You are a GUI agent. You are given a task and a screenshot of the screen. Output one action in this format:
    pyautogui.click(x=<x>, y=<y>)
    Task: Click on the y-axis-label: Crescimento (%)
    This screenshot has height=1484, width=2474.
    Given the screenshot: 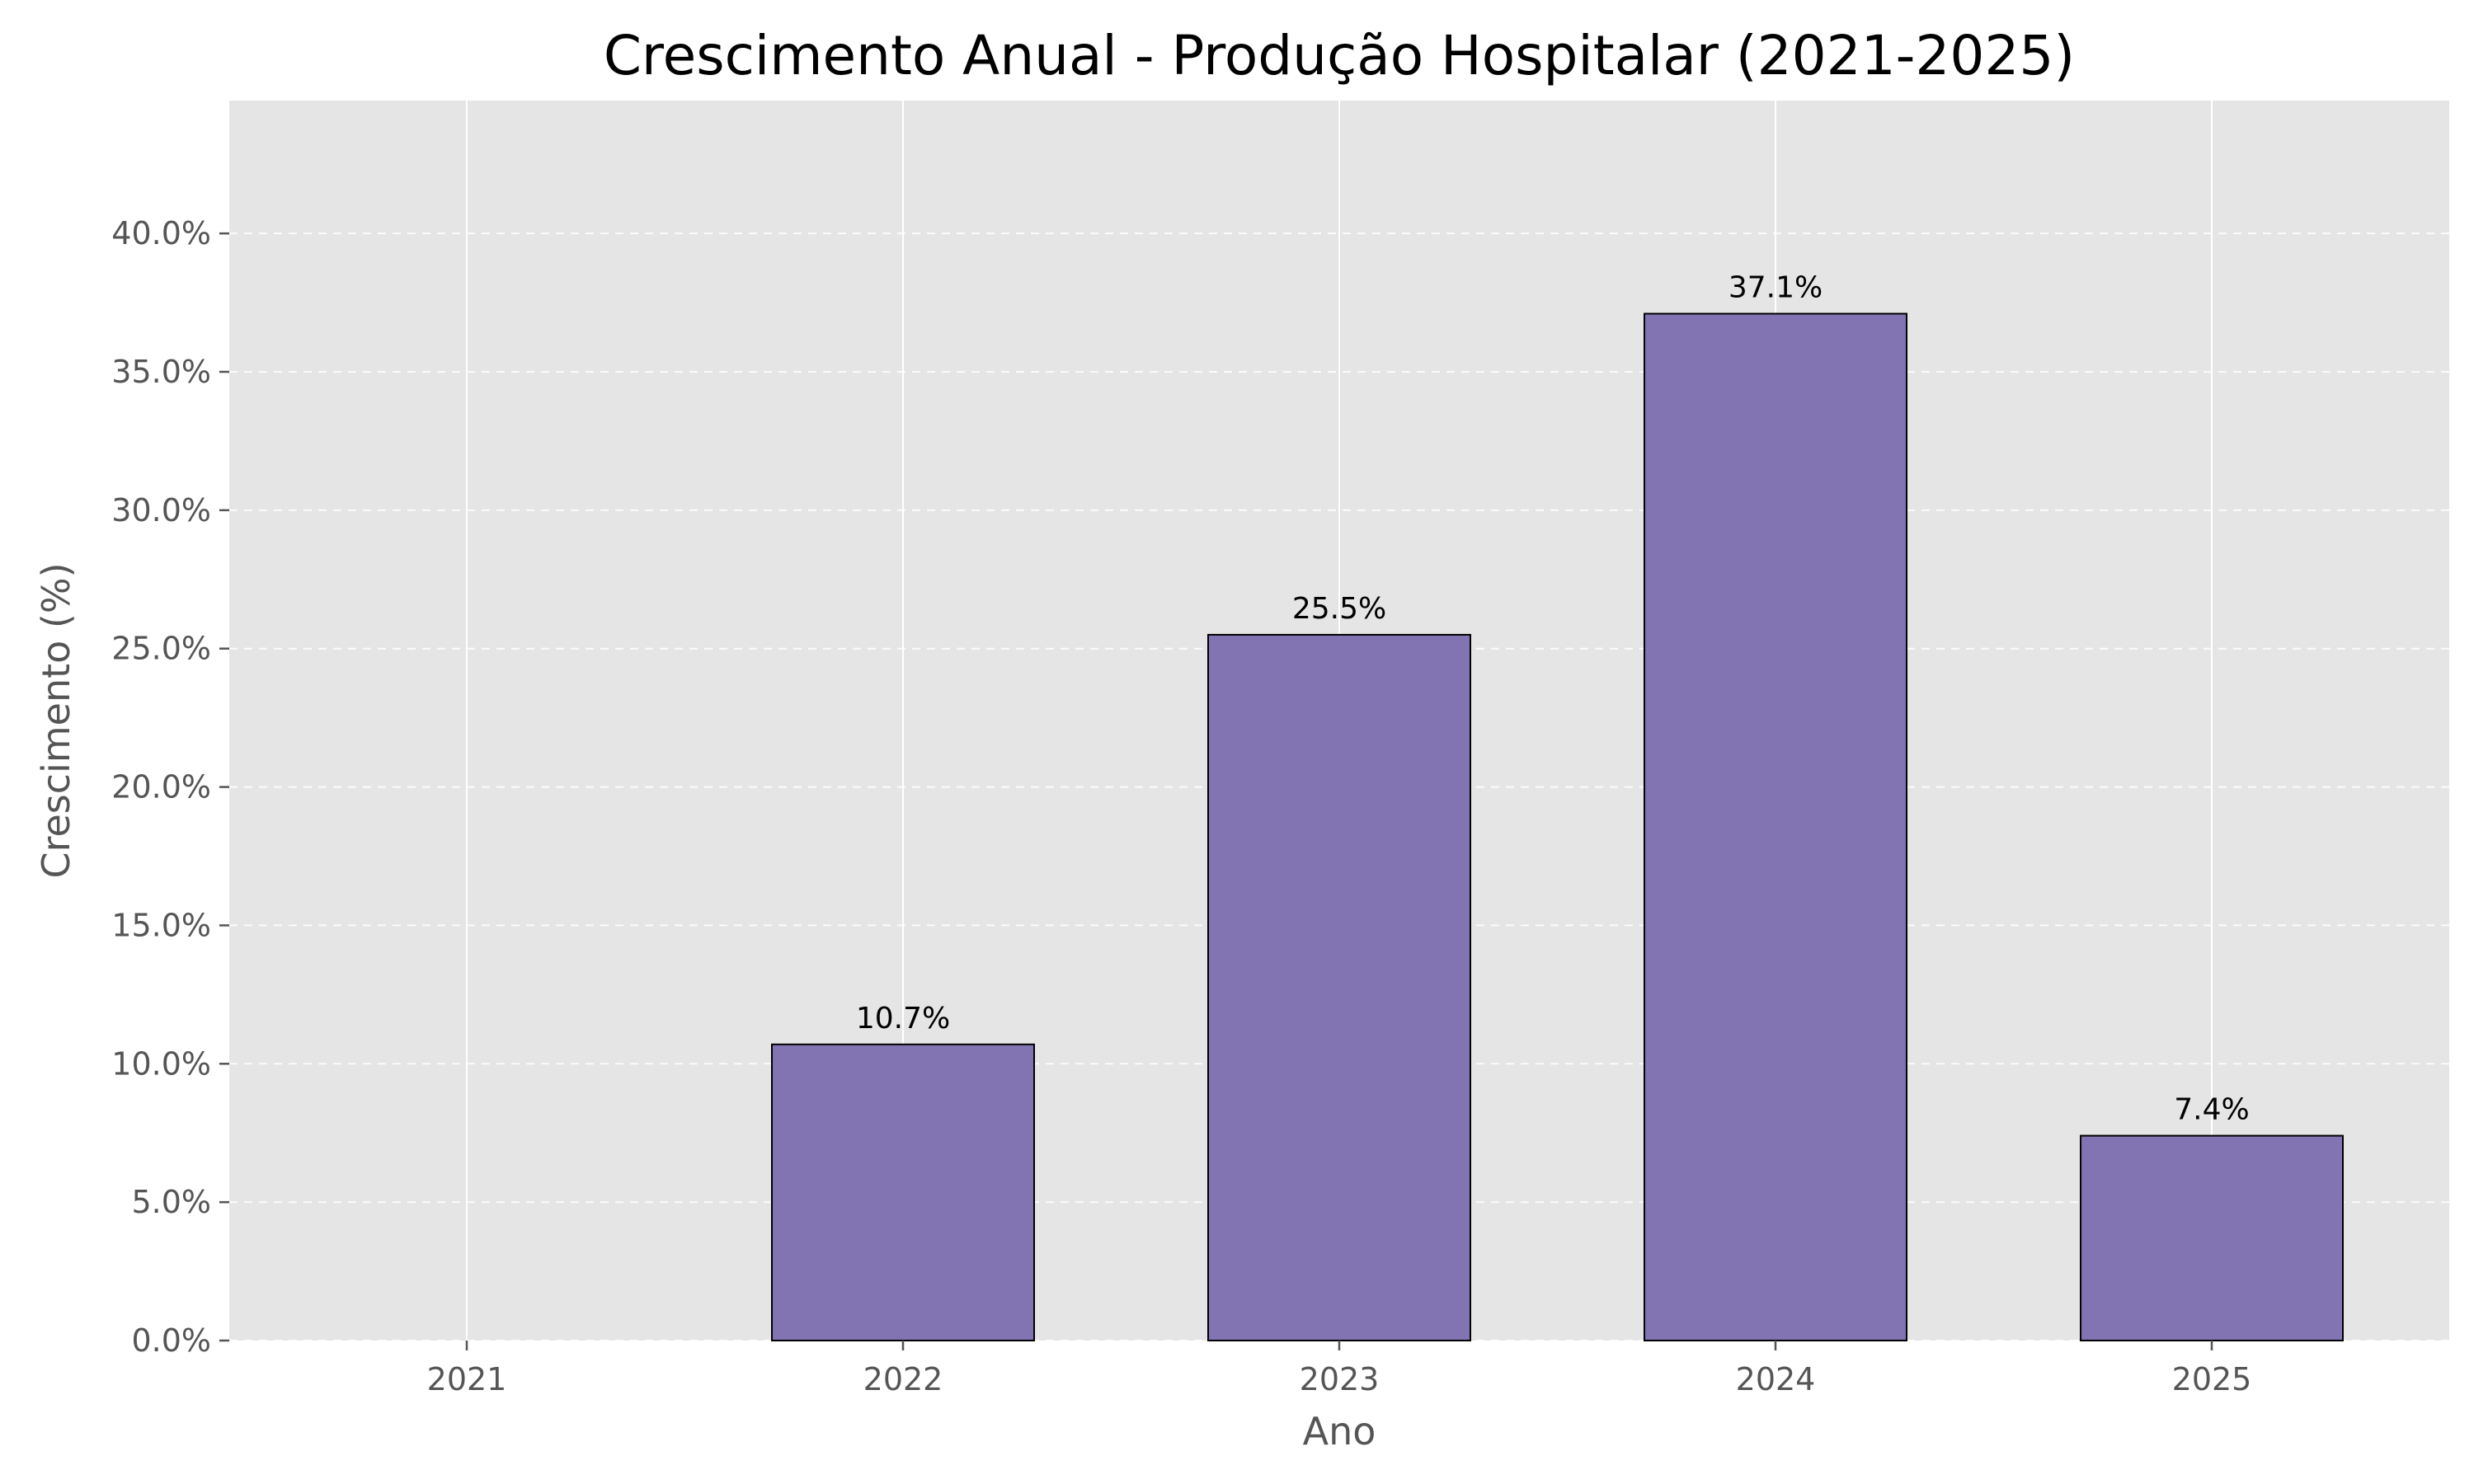 What is the action you would take?
    pyautogui.click(x=56, y=720)
    